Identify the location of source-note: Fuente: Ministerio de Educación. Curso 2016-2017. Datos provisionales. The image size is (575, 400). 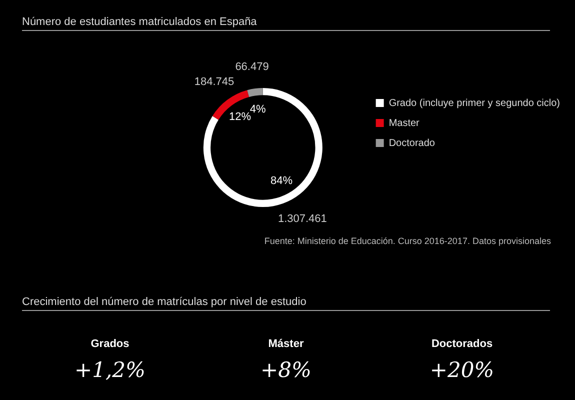
(407, 241).